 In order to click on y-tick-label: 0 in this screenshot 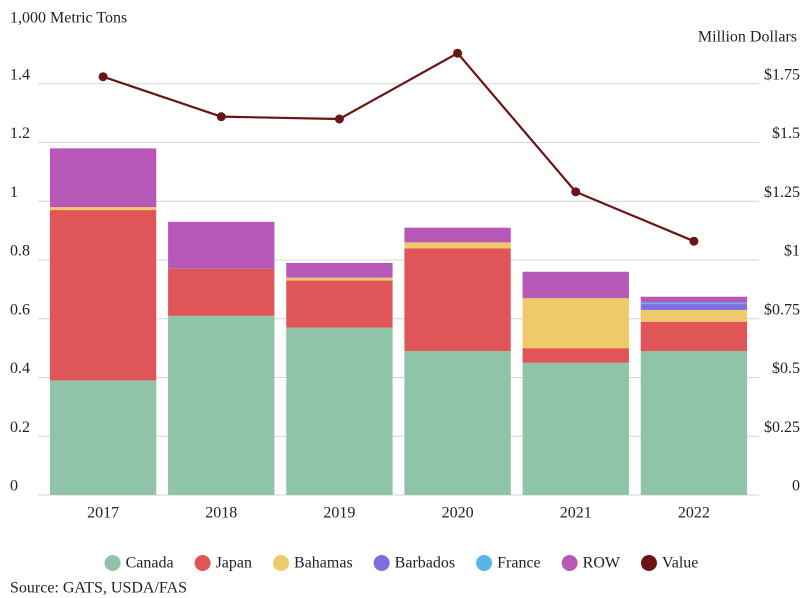, I will do `click(14, 486)`.